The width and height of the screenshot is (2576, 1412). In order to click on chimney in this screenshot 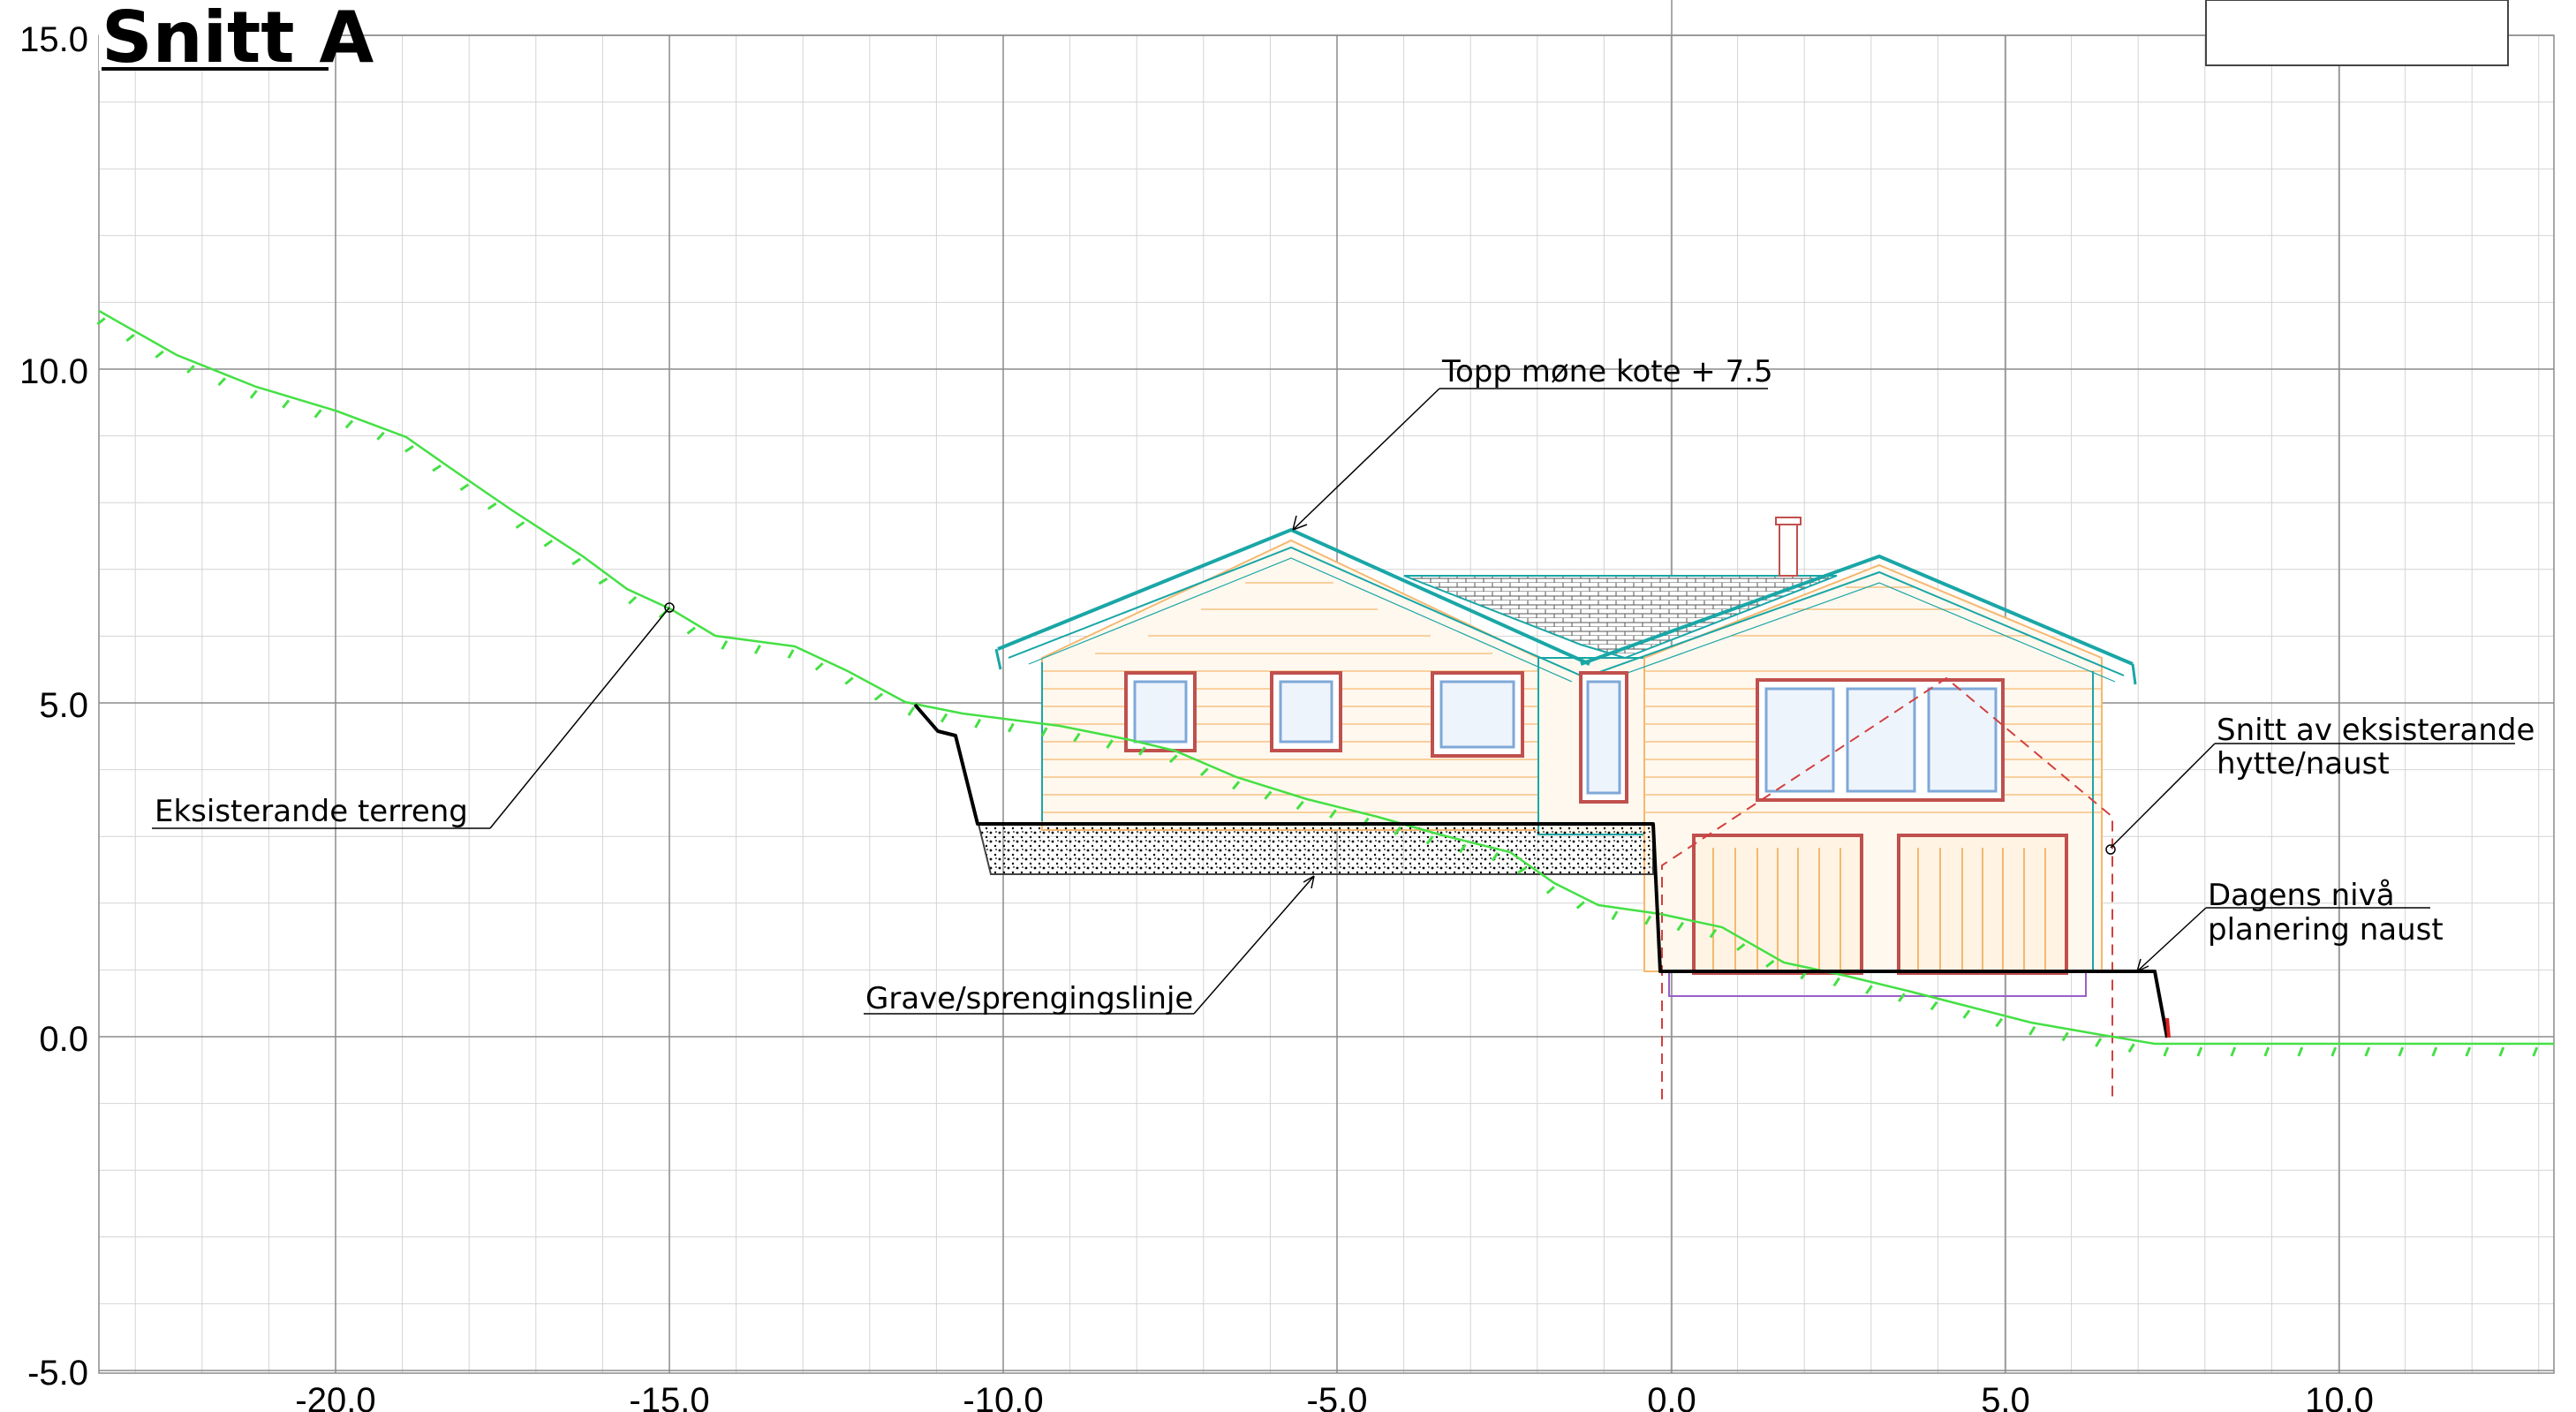, I will do `click(1788, 548)`.